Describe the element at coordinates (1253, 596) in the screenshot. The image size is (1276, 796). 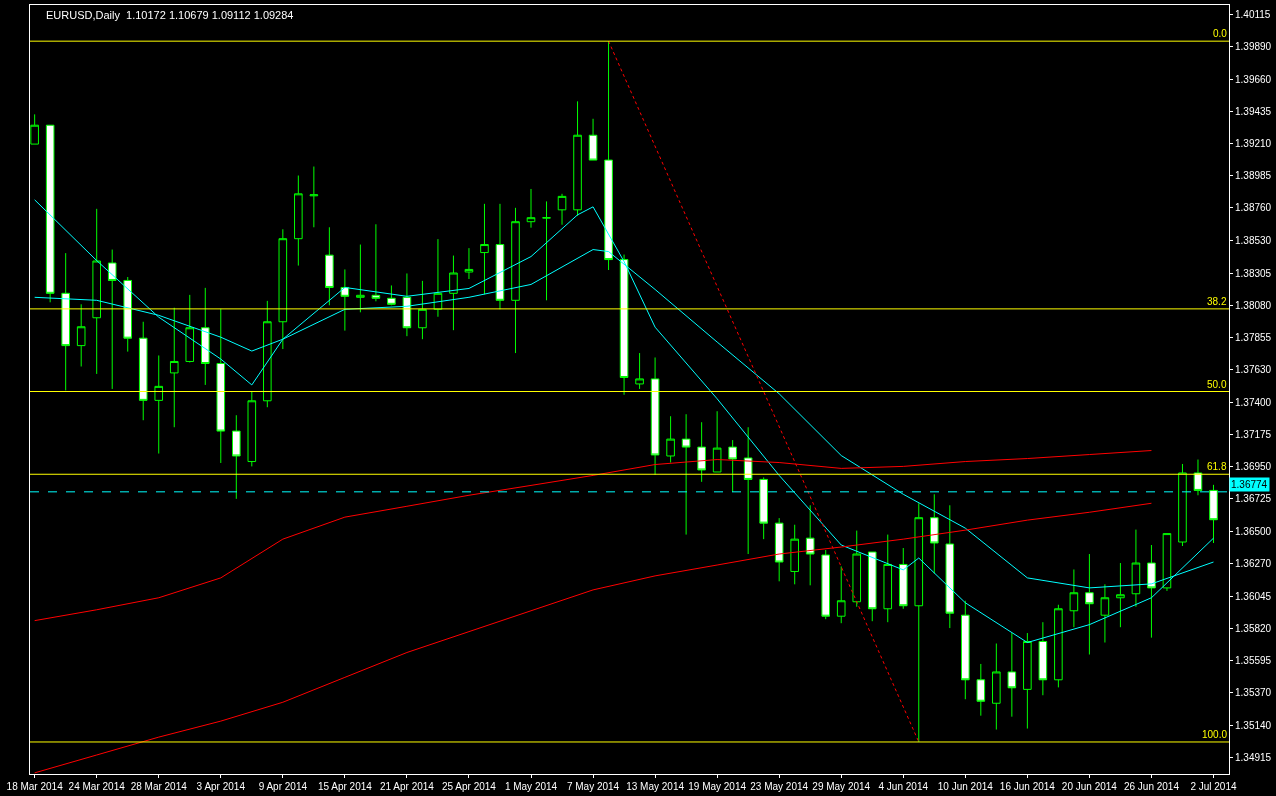
I see `y-tick-label: 1.36045` at that location.